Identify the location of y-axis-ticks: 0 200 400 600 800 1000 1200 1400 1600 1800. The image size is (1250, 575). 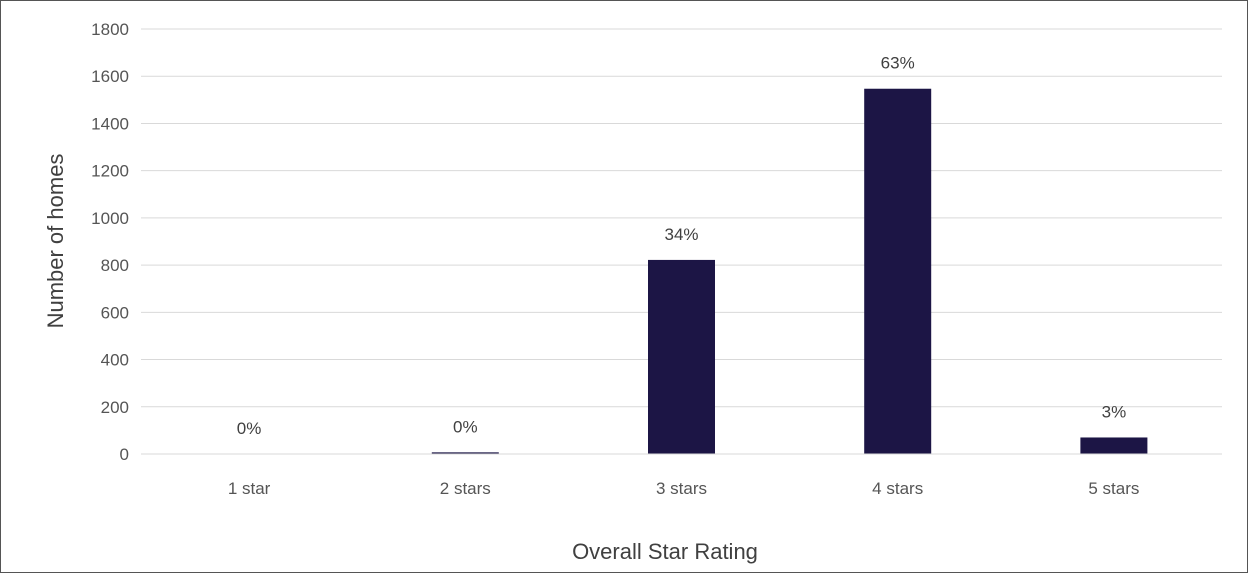
(110, 242).